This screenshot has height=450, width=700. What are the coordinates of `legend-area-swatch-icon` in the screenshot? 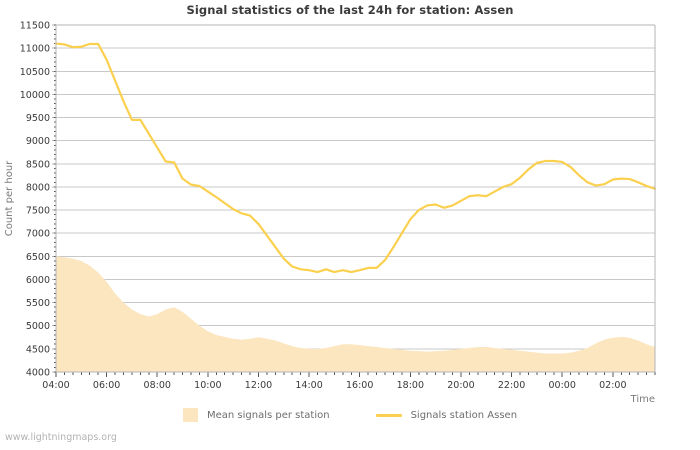 It's located at (190, 415).